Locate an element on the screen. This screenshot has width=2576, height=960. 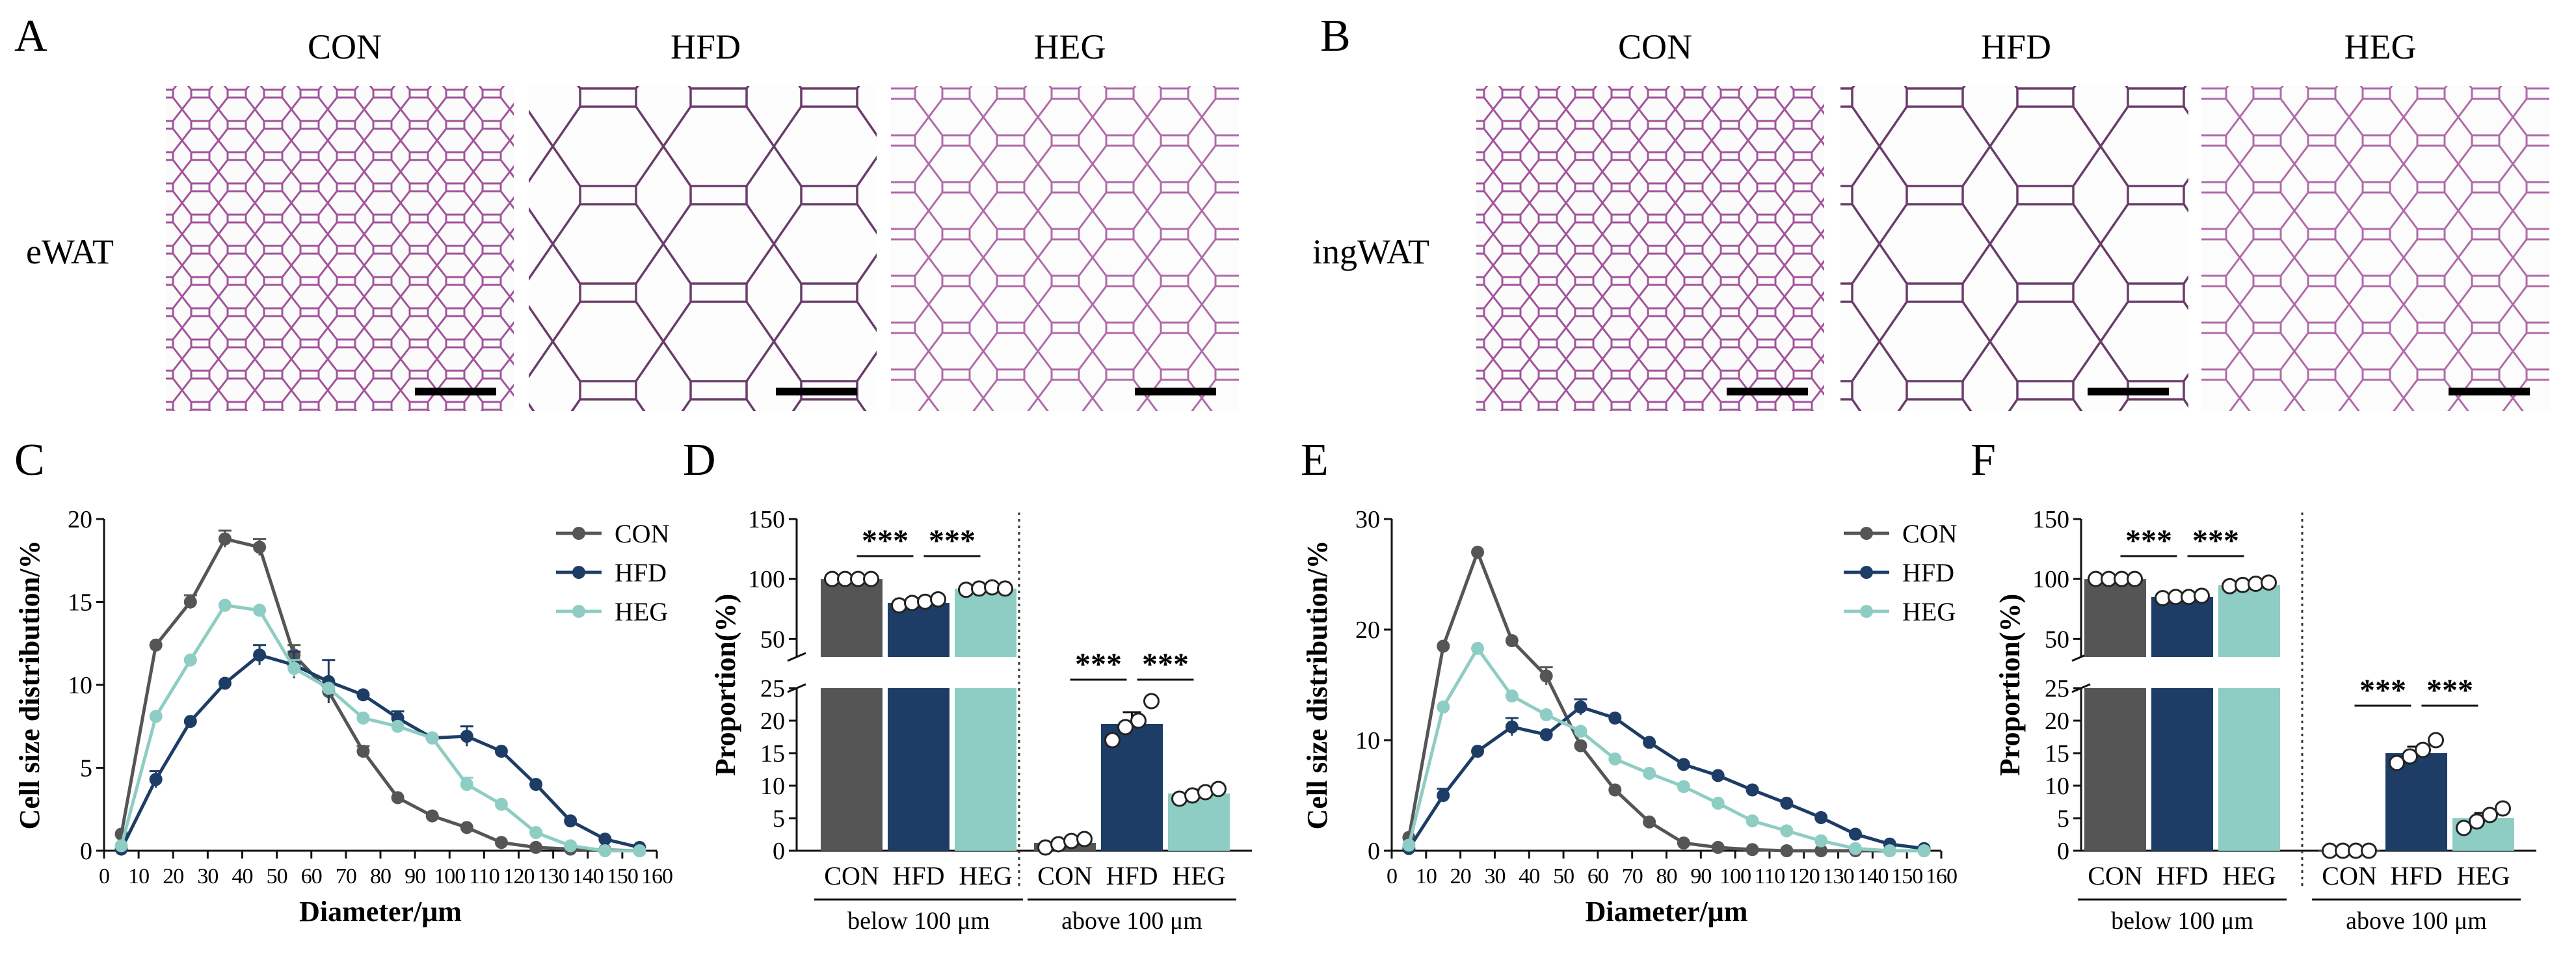
x-tick-label: 110 is located at coordinates (1770, 876).